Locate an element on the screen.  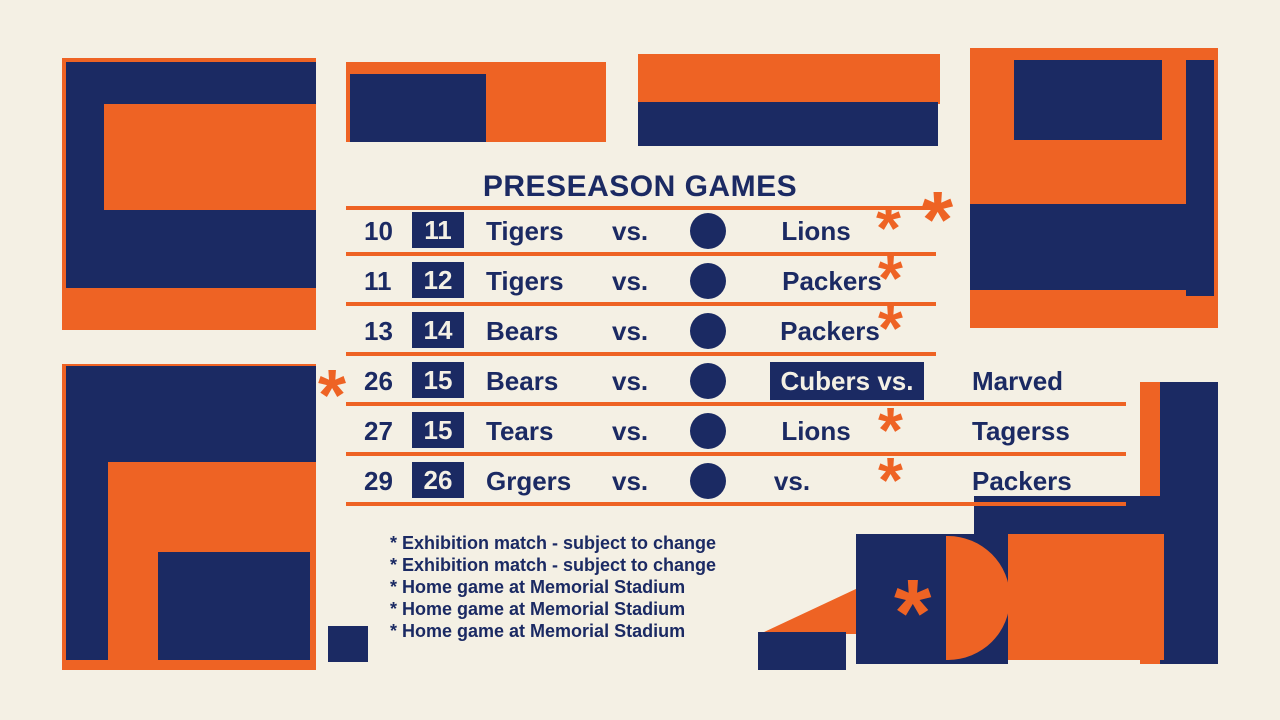
game-number: 27 is located at coordinates (378, 431).